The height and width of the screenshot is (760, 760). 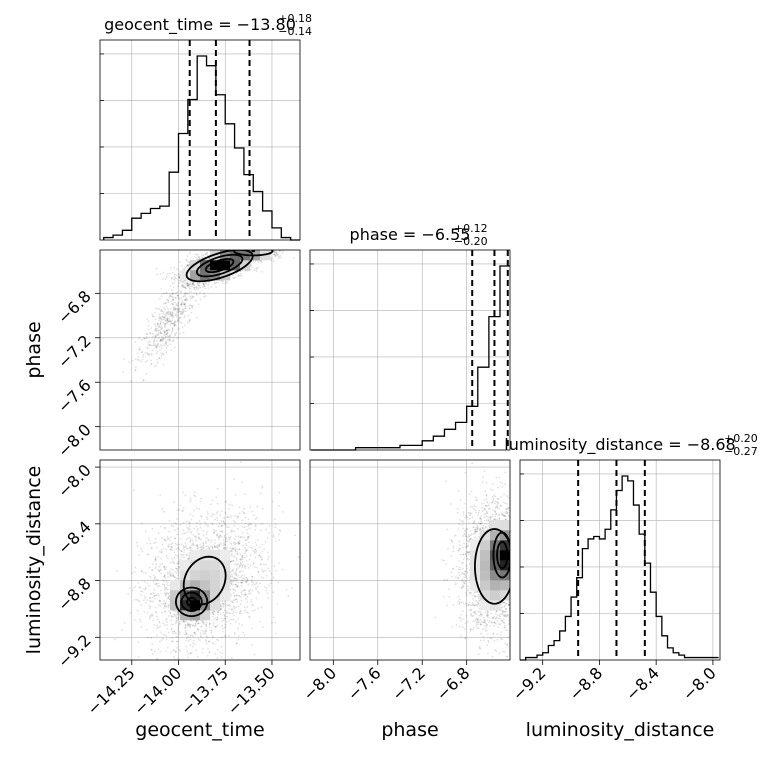 What do you see at coordinates (146, 374) in the screenshot?
I see `scatter-geocent_time-vs-phase-point-1955` at bounding box center [146, 374].